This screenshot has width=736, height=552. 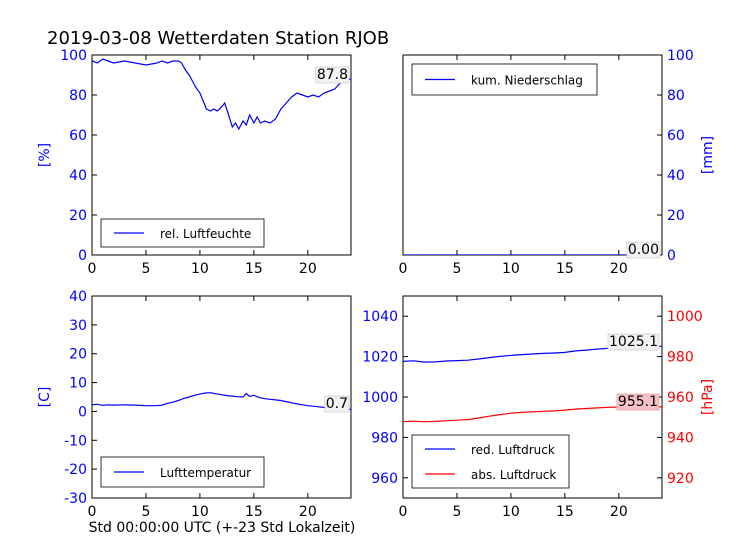 I want to click on y-axis-label: [%], so click(x=45, y=155).